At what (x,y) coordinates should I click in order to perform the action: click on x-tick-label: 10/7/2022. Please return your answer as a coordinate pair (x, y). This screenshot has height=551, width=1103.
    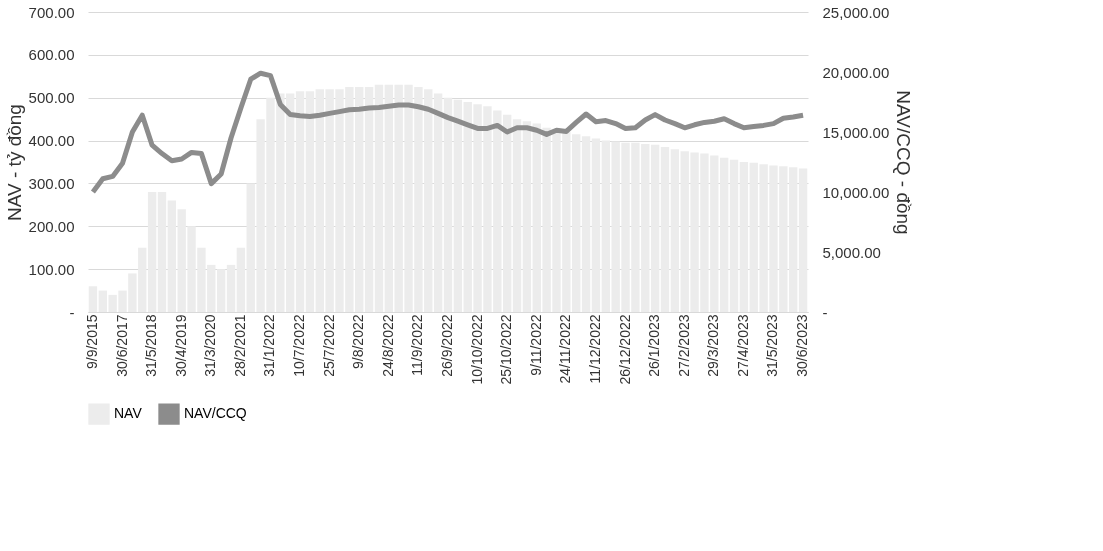
    Looking at the image, I should click on (299, 345).